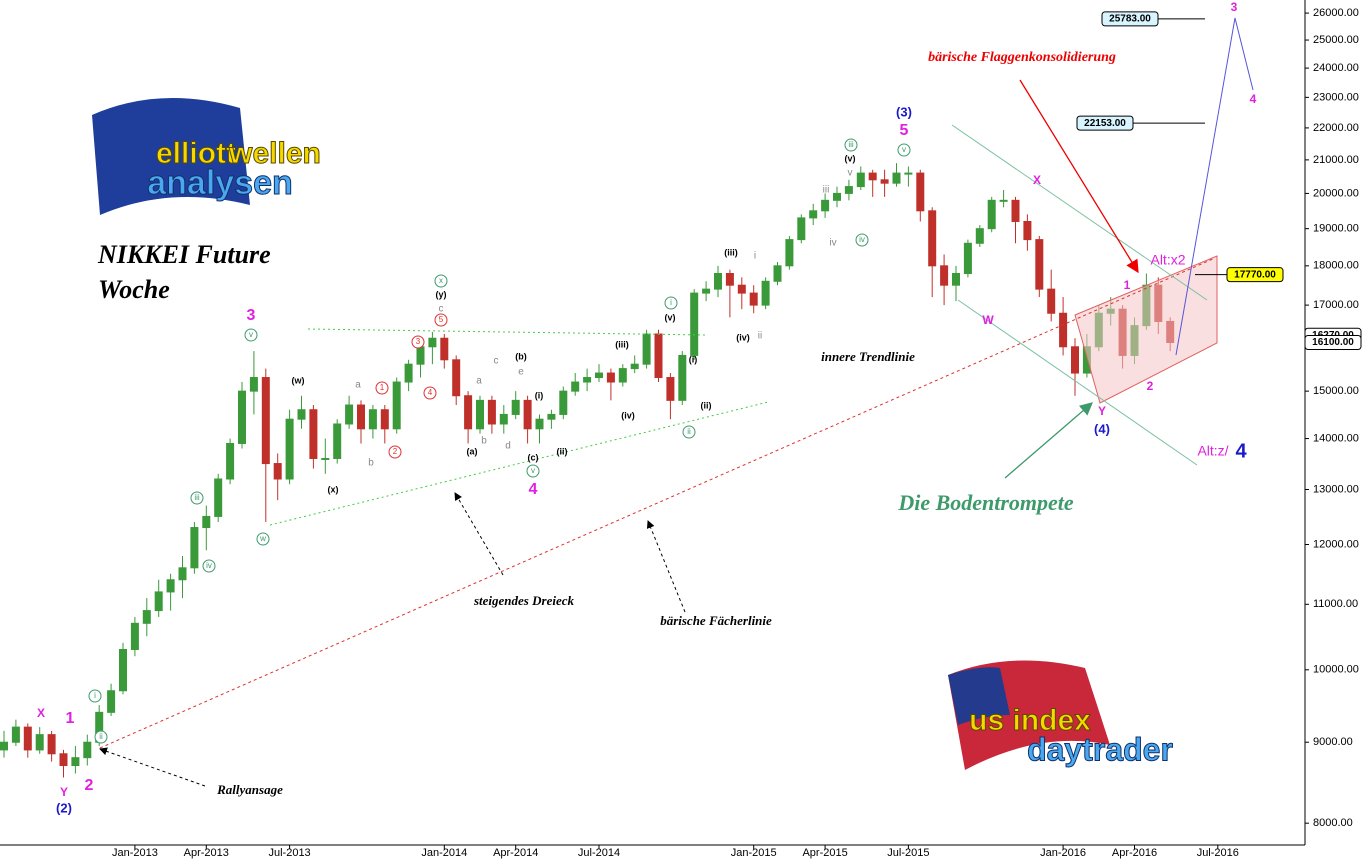  I want to click on wave-label: (i), so click(693, 359).